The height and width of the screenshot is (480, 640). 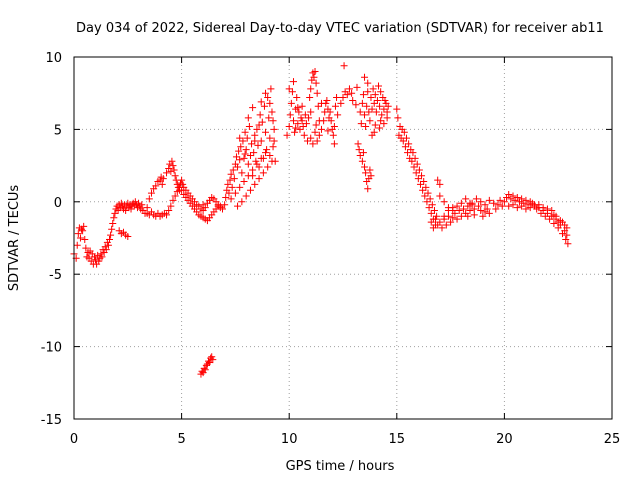 I want to click on y-tick-label: 10, so click(x=53, y=58).